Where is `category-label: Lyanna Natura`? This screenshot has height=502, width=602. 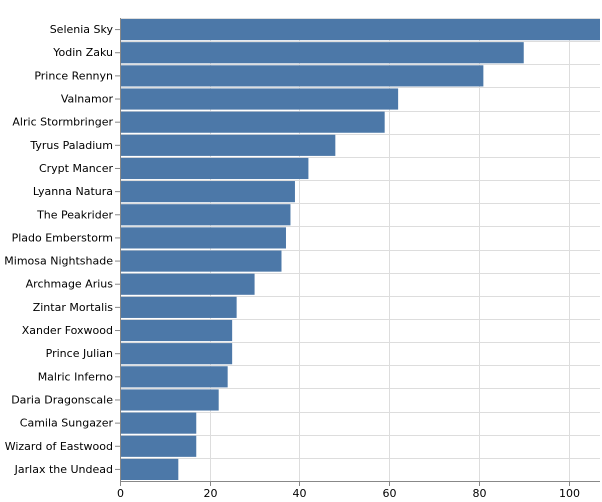 category-label: Lyanna Natura is located at coordinates (73, 191).